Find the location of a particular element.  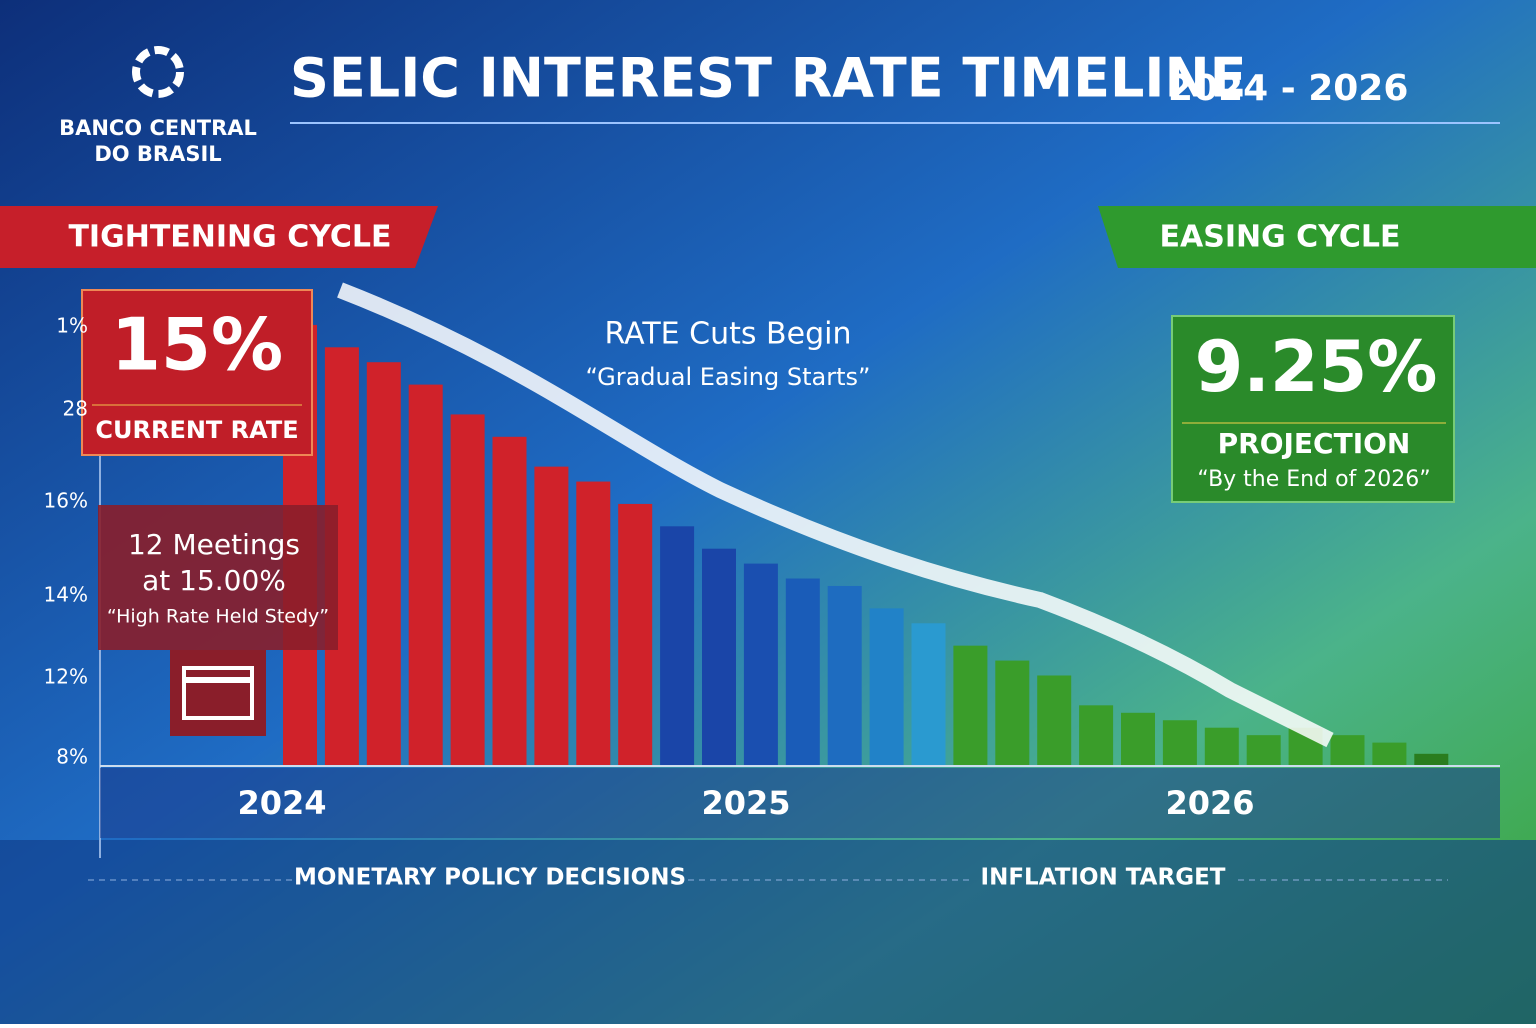

projection-note: “By the End of 2026” is located at coordinates (1313, 479).